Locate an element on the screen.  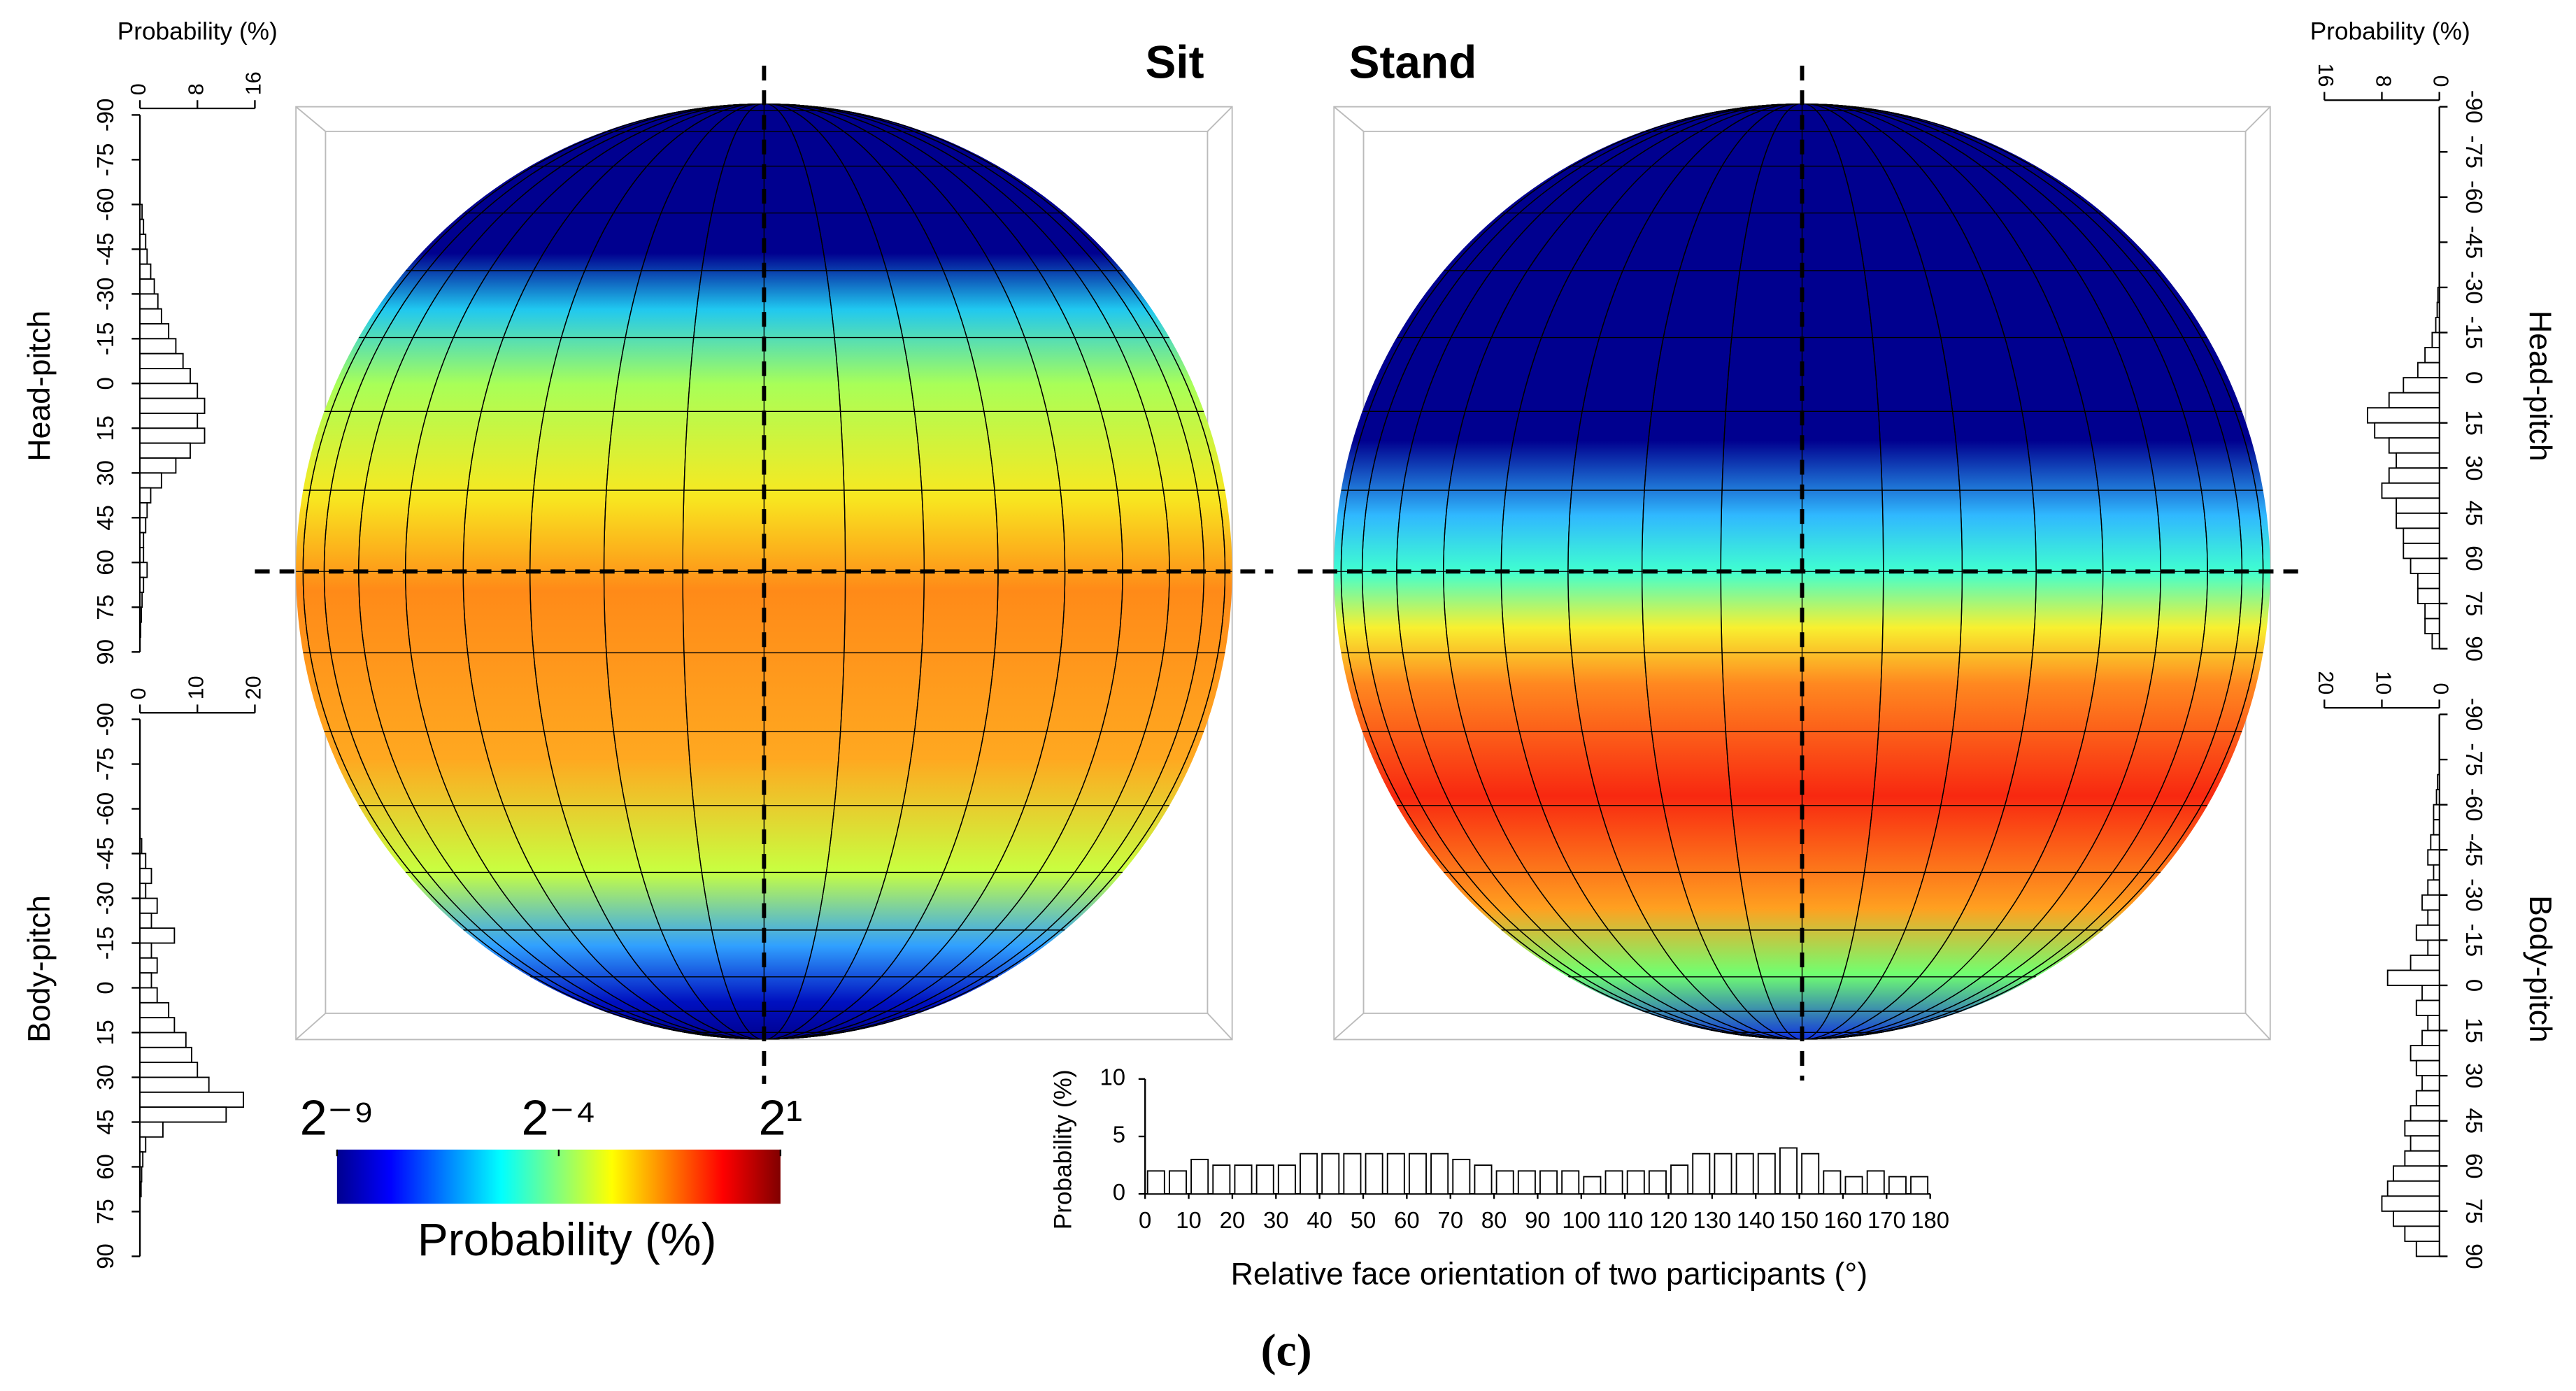
panel-title: Stand is located at coordinates (1413, 61).